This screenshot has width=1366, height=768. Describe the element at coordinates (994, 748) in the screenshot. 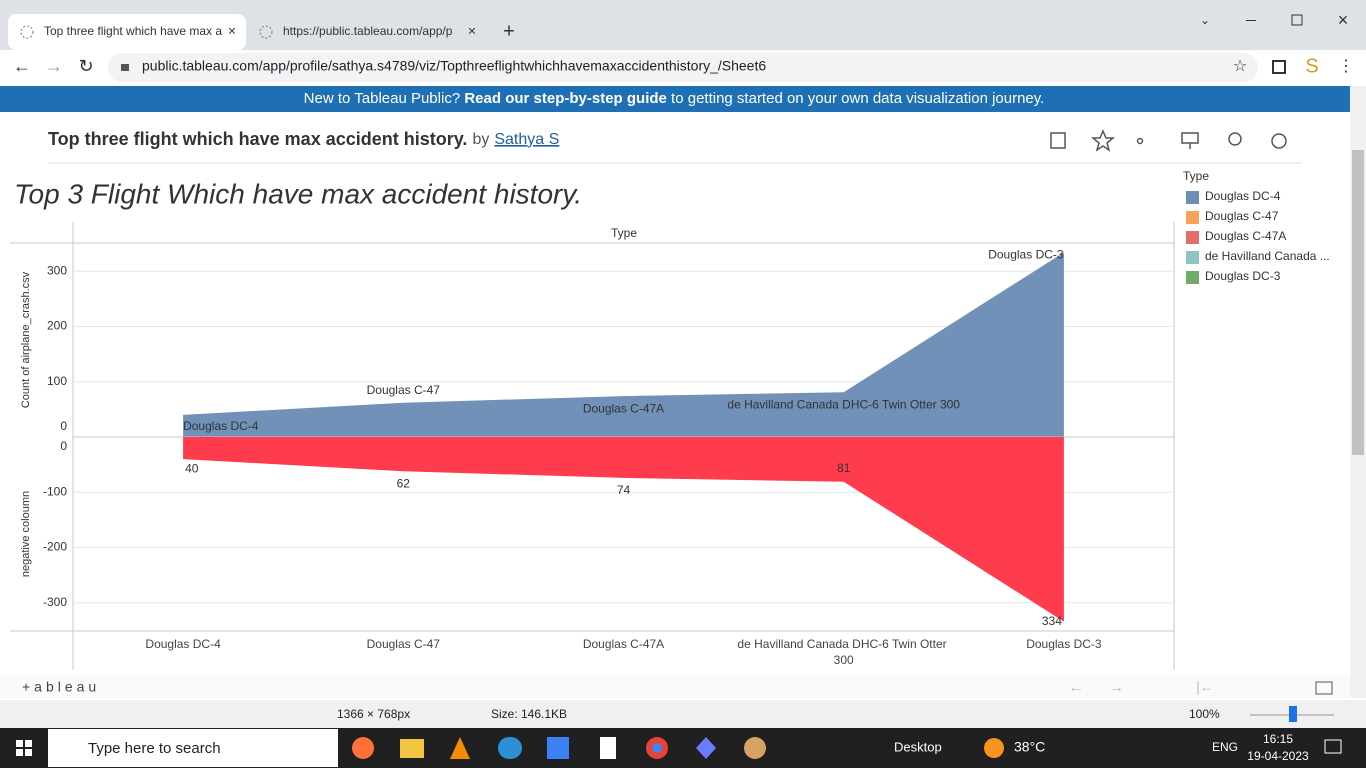

I see `weather-icon` at that location.